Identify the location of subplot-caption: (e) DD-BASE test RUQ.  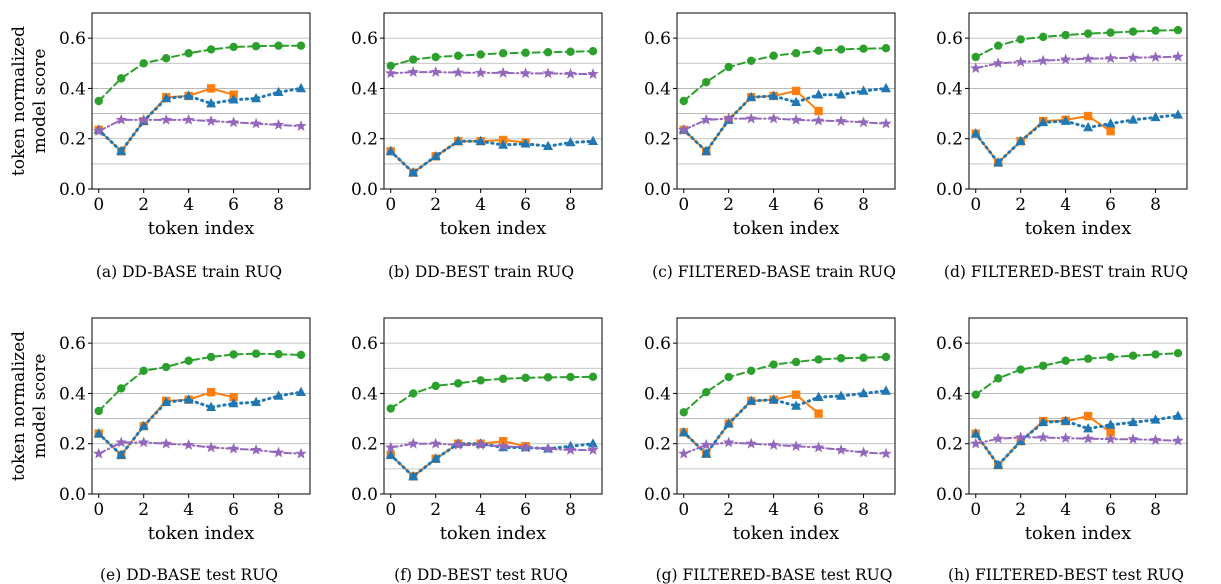
(189, 575).